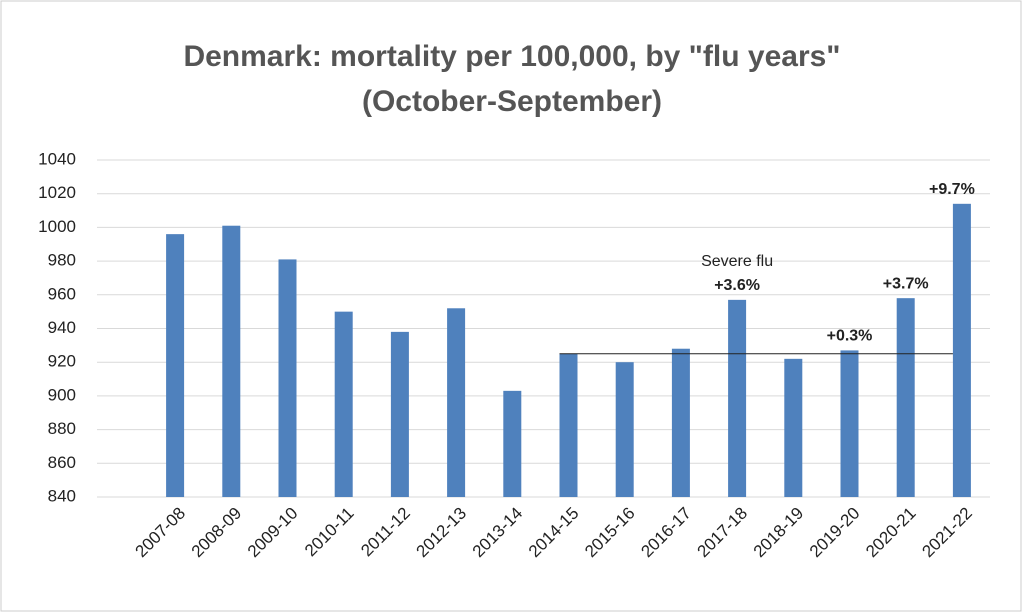  What do you see at coordinates (62, 293) in the screenshot?
I see `y-tick-label: 960` at bounding box center [62, 293].